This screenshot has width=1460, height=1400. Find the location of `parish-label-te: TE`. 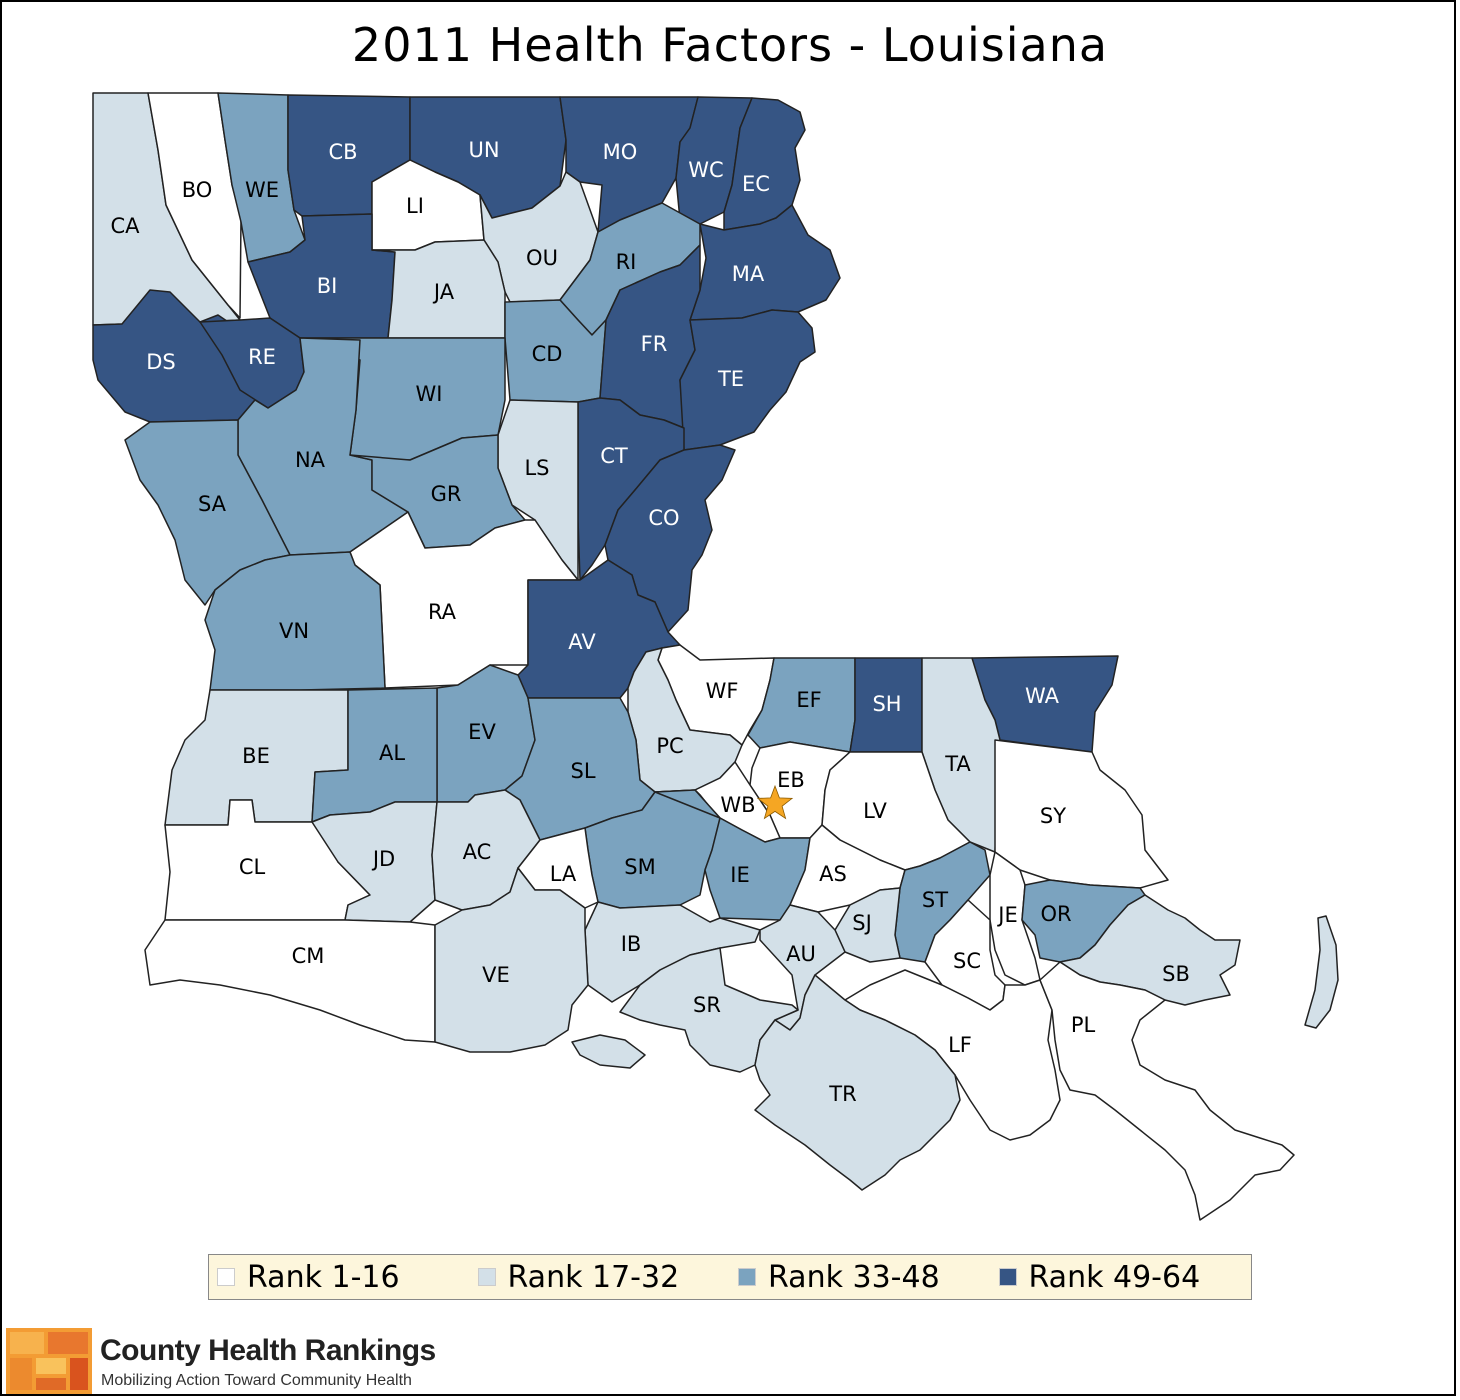

parish-label-te: TE is located at coordinates (730, 379).